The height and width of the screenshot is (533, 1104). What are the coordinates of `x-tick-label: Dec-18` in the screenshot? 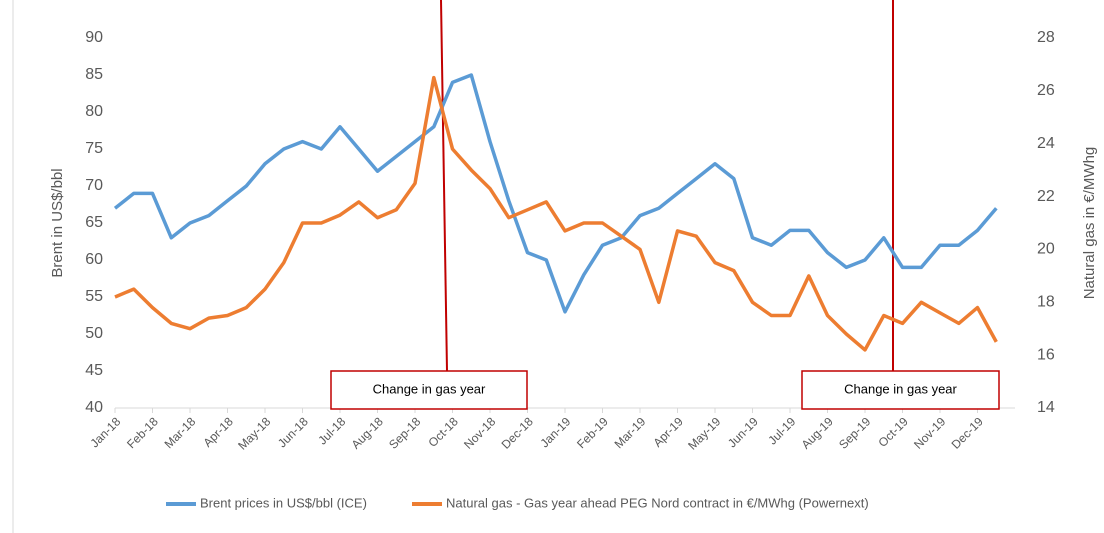 It's located at (517, 432).